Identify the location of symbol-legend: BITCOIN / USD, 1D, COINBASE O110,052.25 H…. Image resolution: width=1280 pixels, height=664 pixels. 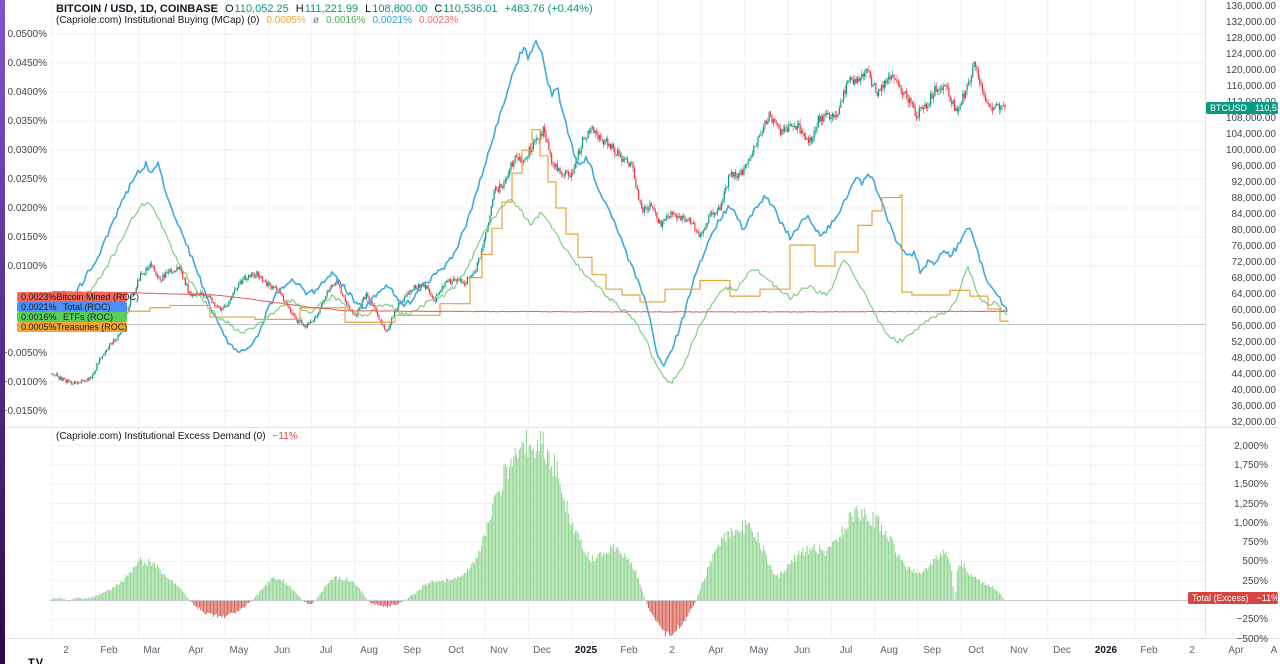
(324, 9).